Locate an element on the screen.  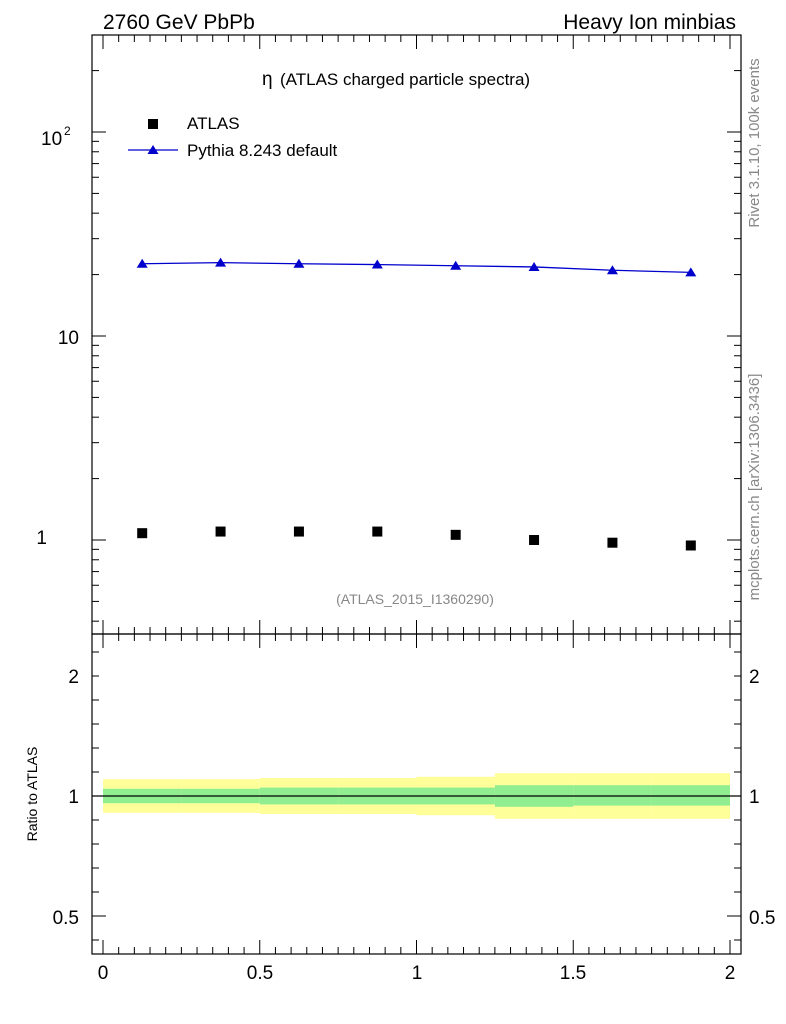
legend-pythia-label: Pythia 8.243 default is located at coordinates (262, 150).